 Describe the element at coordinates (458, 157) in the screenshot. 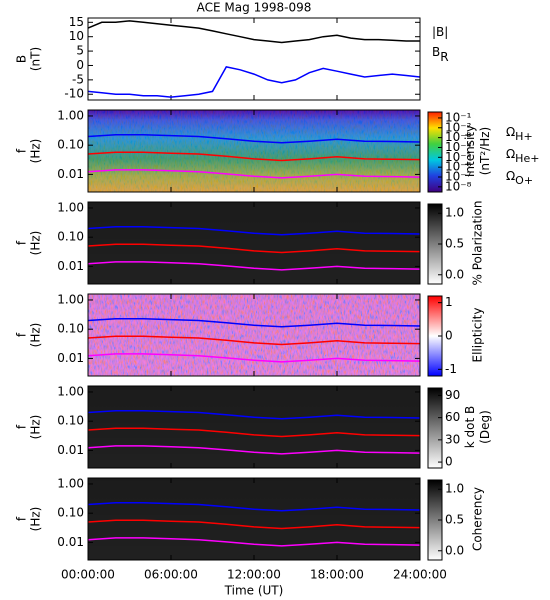

I see `colorbar-tick-label: 10⁻⁵` at that location.